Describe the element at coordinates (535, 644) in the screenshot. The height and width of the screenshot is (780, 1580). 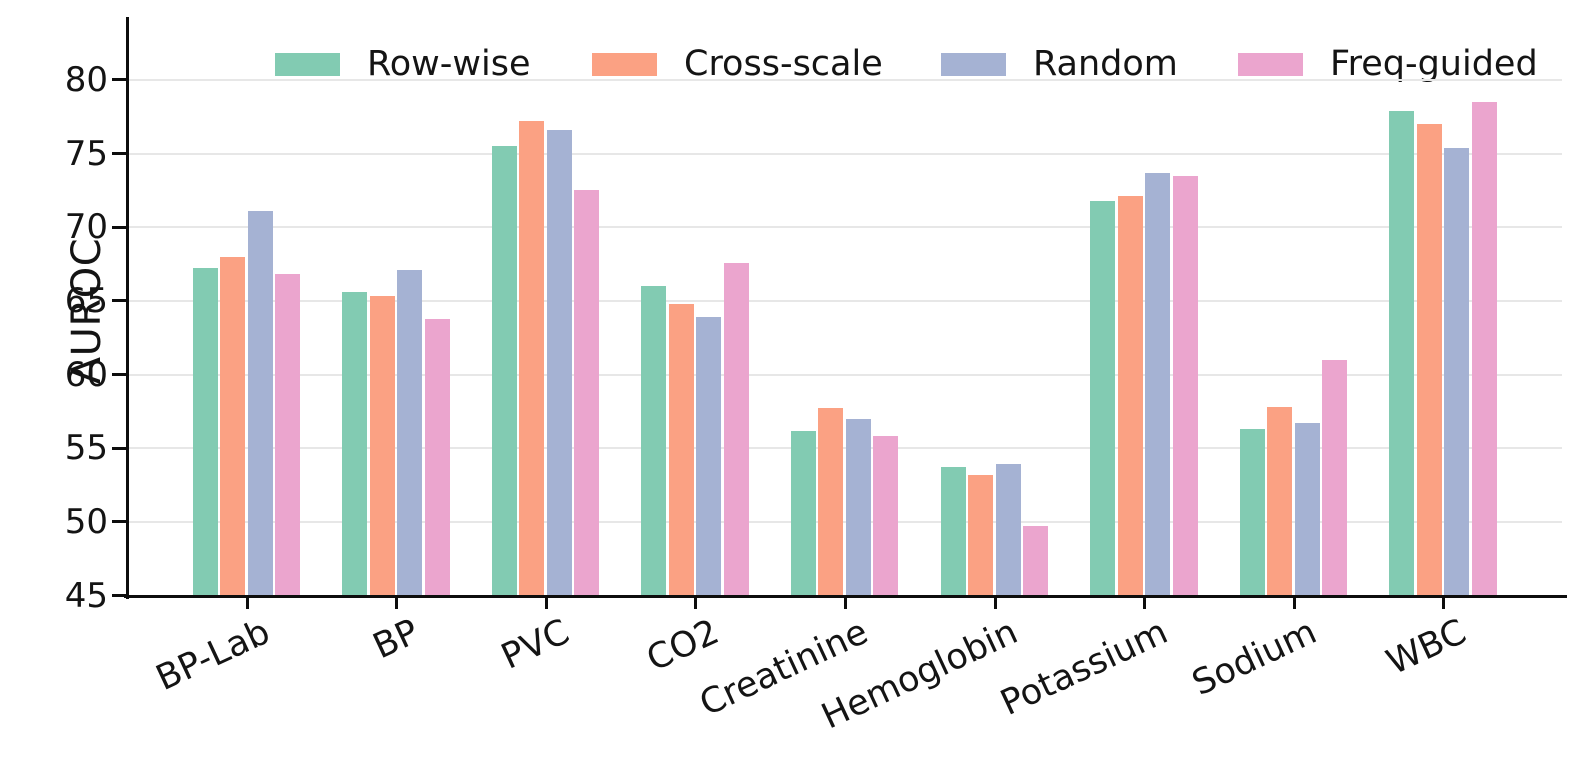
I see `x-tick-label: PVC` at that location.